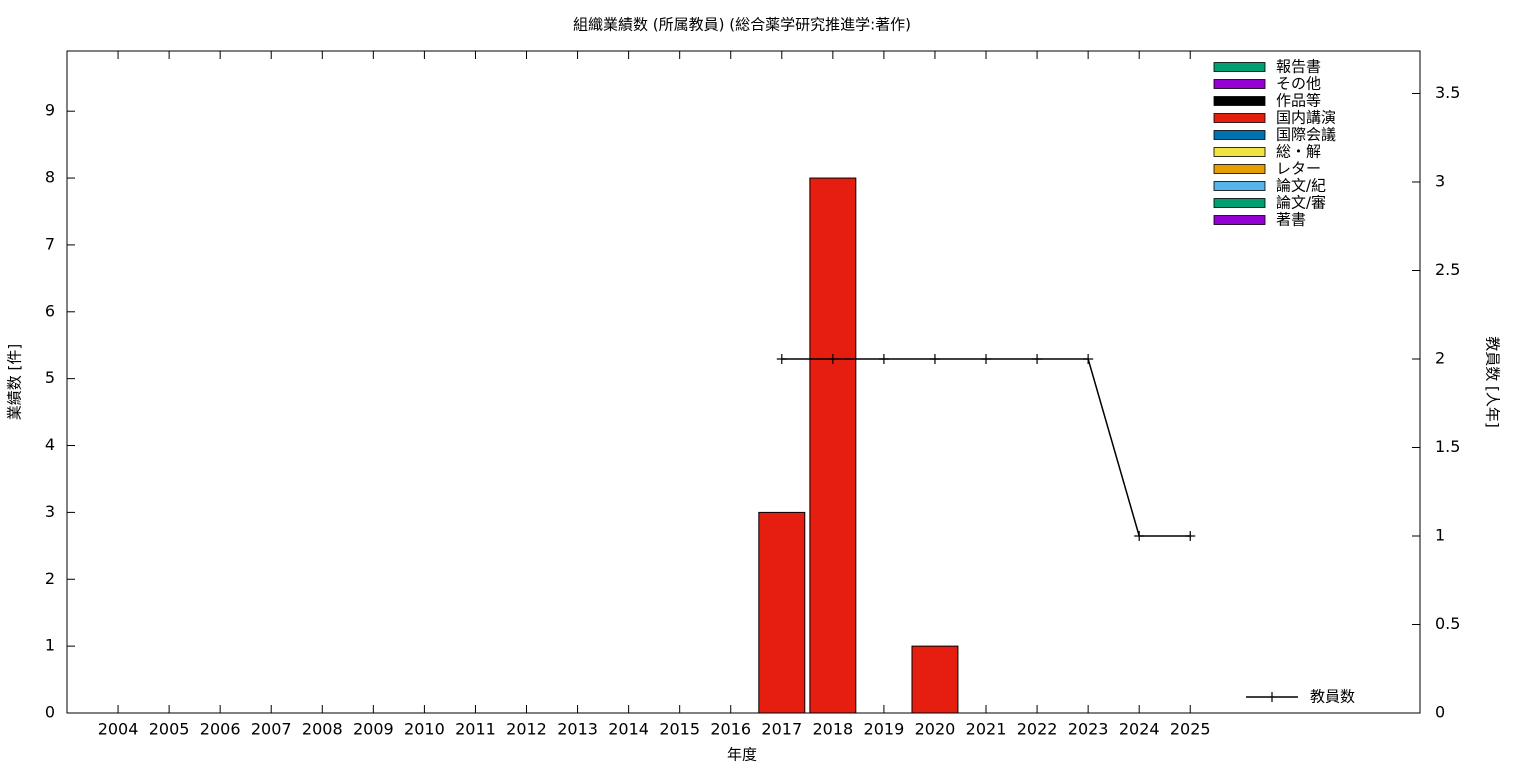 The image size is (1536, 768). What do you see at coordinates (475, 729) in the screenshot?
I see `x-tick-label: 2011` at bounding box center [475, 729].